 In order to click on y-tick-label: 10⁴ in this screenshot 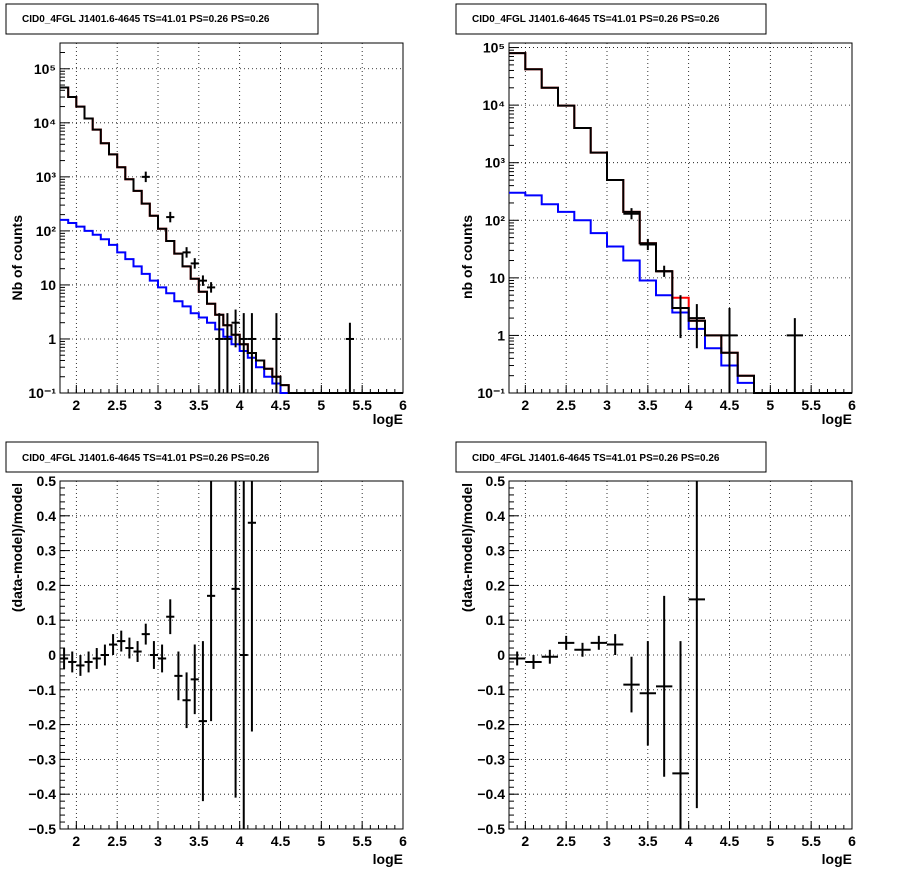, I will do `click(494, 105)`.